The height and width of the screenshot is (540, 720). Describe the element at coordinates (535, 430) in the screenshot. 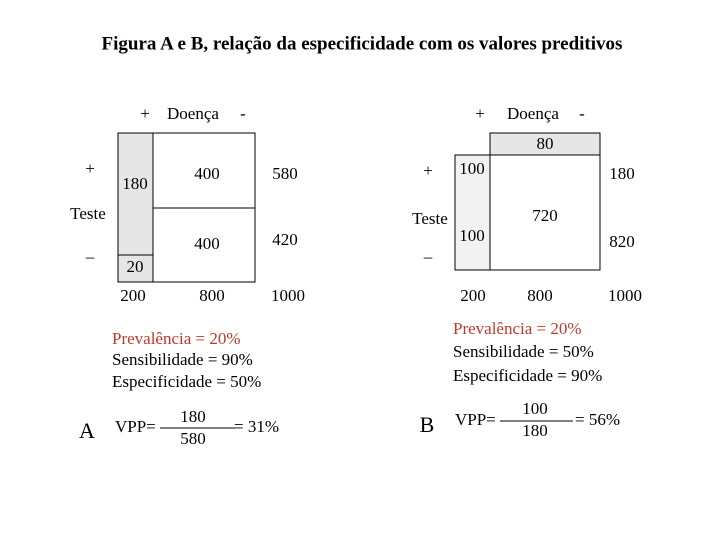

I see `denominator: 180` at that location.